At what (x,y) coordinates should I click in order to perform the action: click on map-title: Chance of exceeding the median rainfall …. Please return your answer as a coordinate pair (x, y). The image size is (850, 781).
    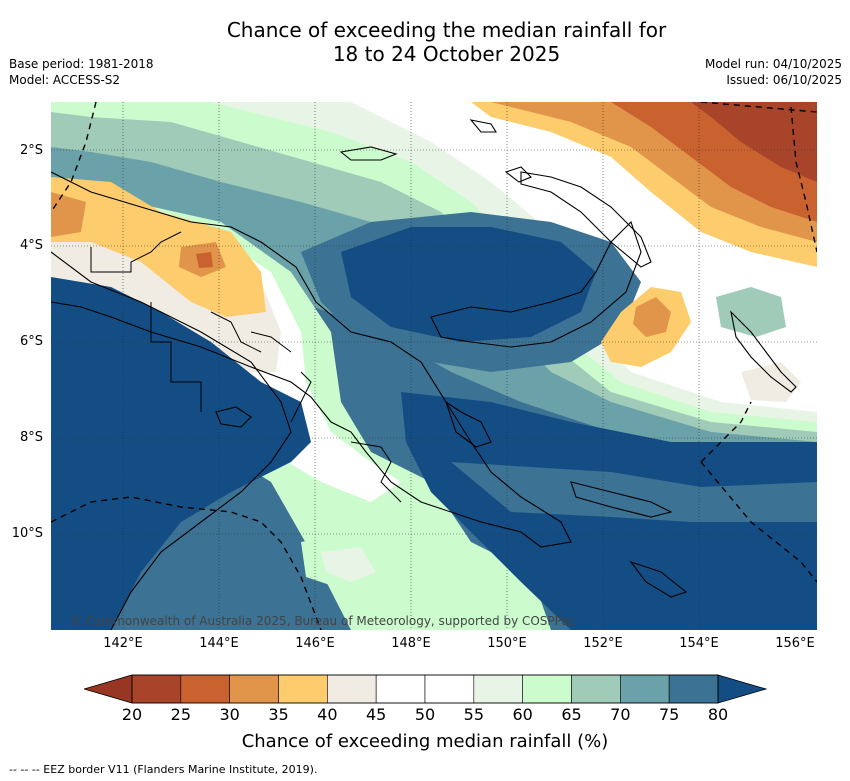
    Looking at the image, I should click on (425, 42).